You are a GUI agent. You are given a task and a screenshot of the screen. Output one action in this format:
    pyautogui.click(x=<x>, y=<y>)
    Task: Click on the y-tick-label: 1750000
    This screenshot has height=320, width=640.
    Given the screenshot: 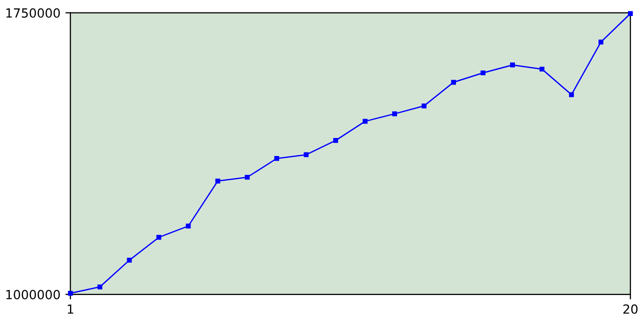 What is the action you would take?
    pyautogui.click(x=33, y=13)
    